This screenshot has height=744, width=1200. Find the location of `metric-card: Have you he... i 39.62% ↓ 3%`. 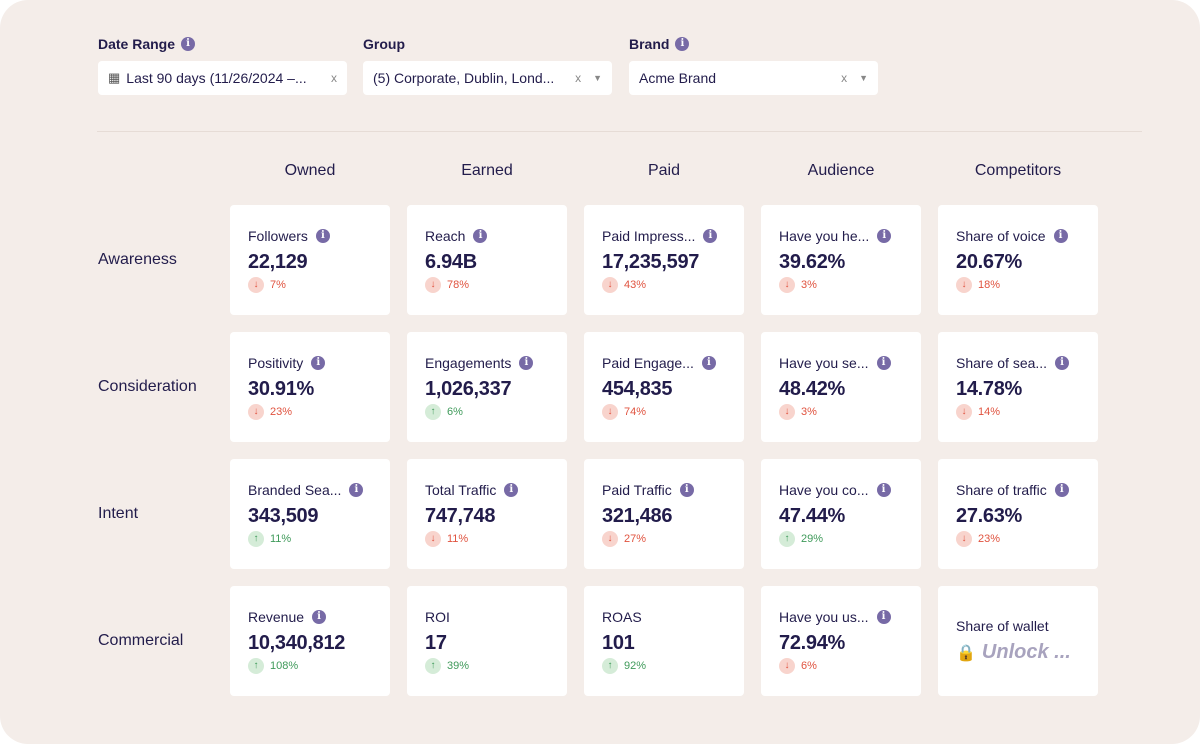

metric-card: Have you he... i 39.62% ↓ 3% is located at coordinates (841, 260).